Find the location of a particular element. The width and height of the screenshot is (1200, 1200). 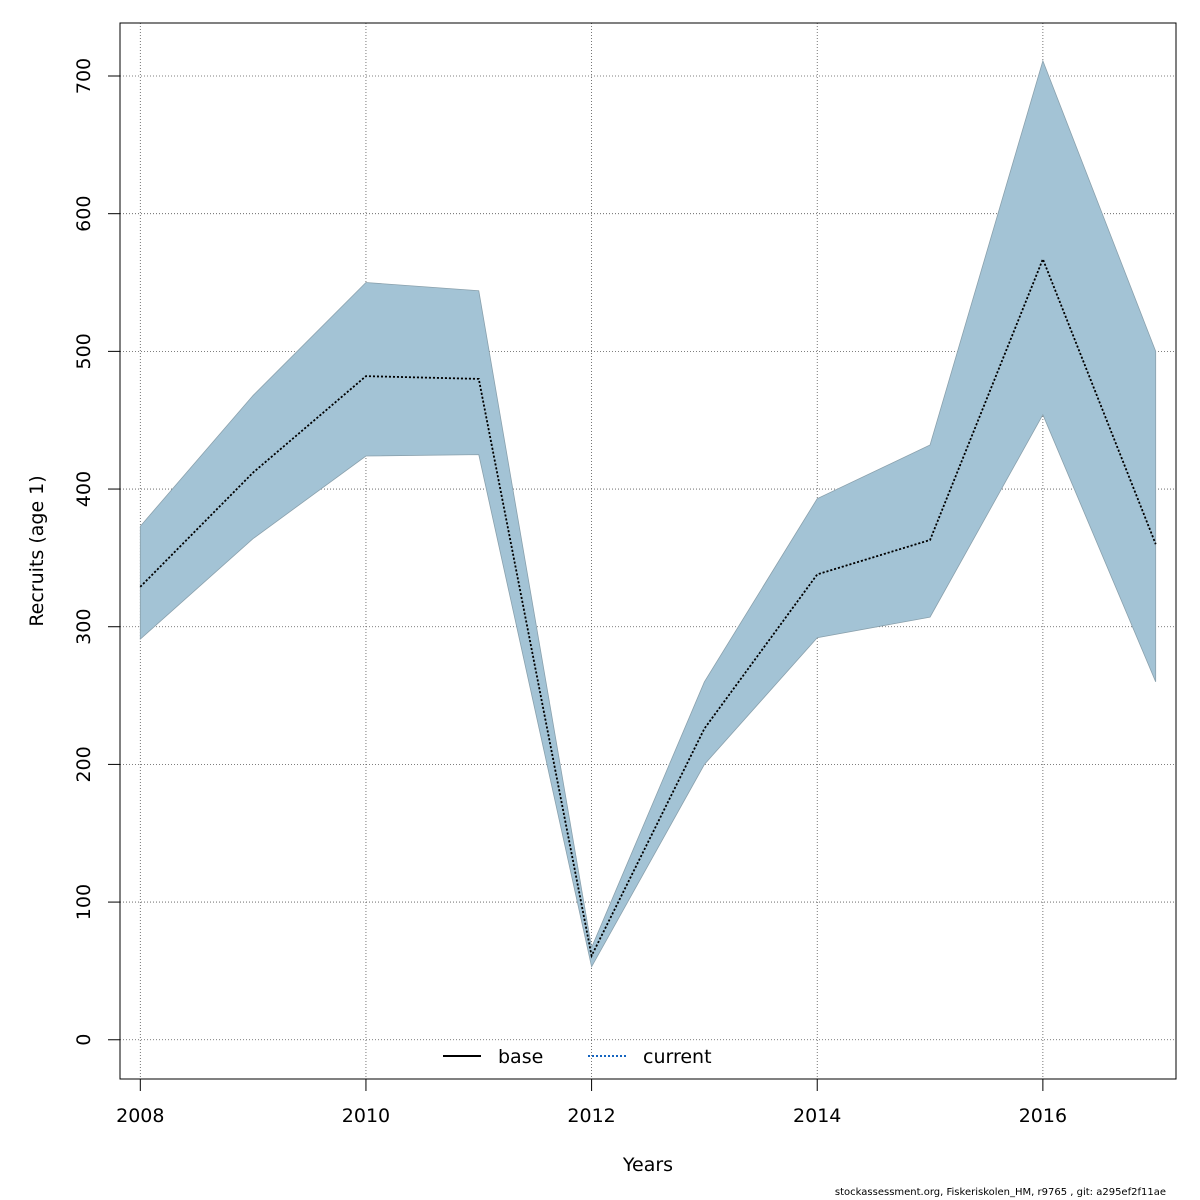

x-tick-label-2010: 2010 is located at coordinates (366, 1116).